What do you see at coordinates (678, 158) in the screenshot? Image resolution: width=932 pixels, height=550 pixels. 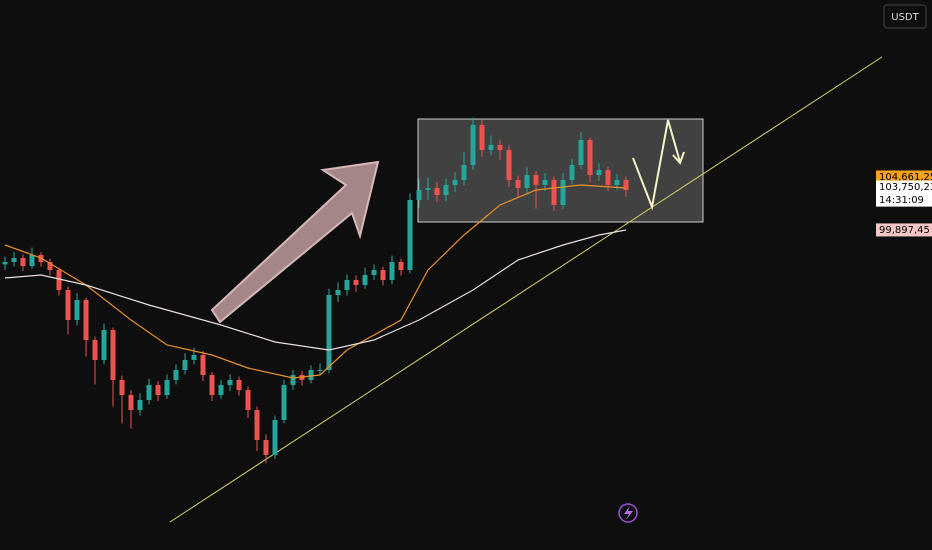 I see `projection-head` at bounding box center [678, 158].